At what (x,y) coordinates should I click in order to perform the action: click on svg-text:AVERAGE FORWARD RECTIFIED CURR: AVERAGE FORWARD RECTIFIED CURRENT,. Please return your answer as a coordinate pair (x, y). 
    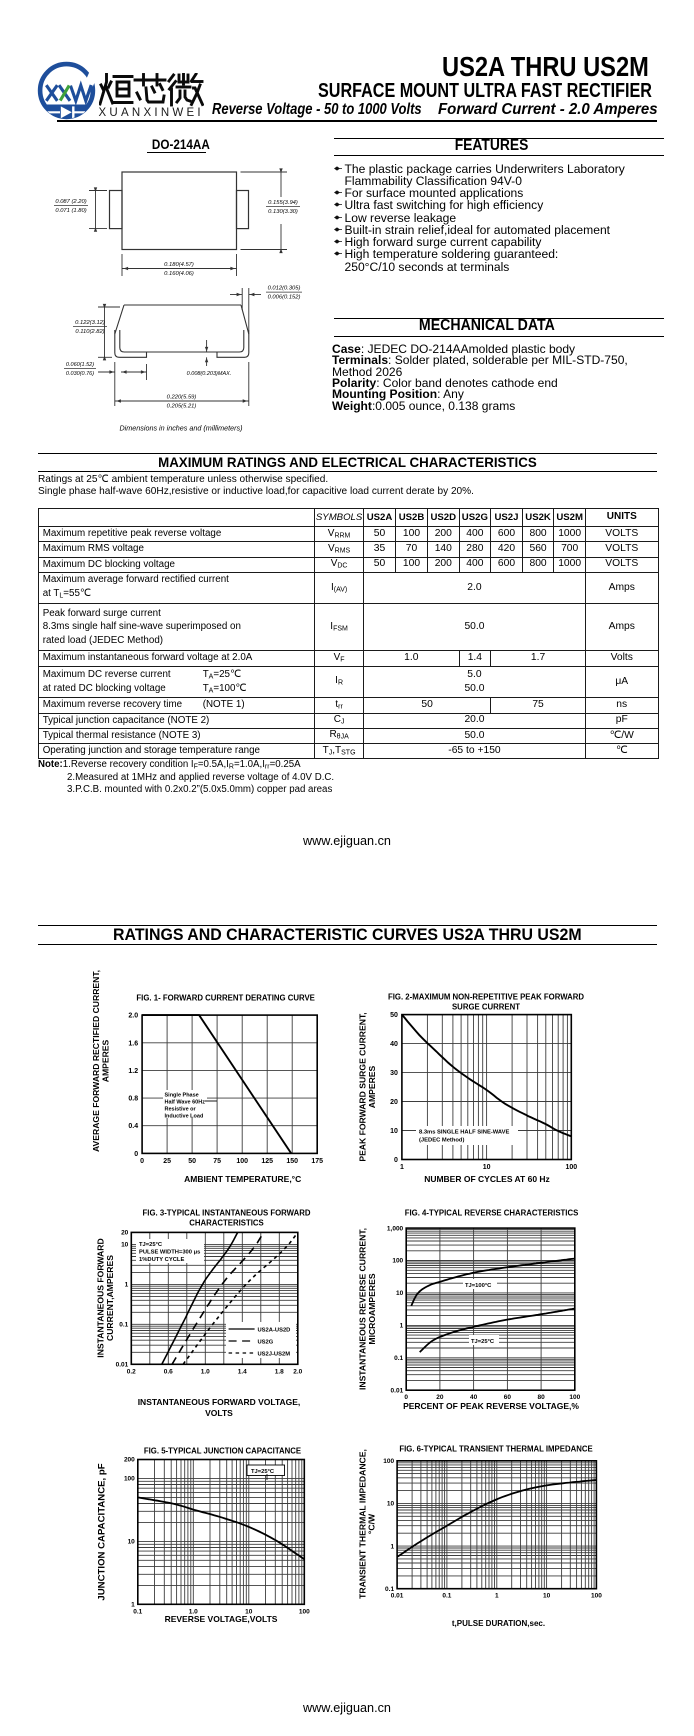
    Looking at the image, I should click on (96, 1061).